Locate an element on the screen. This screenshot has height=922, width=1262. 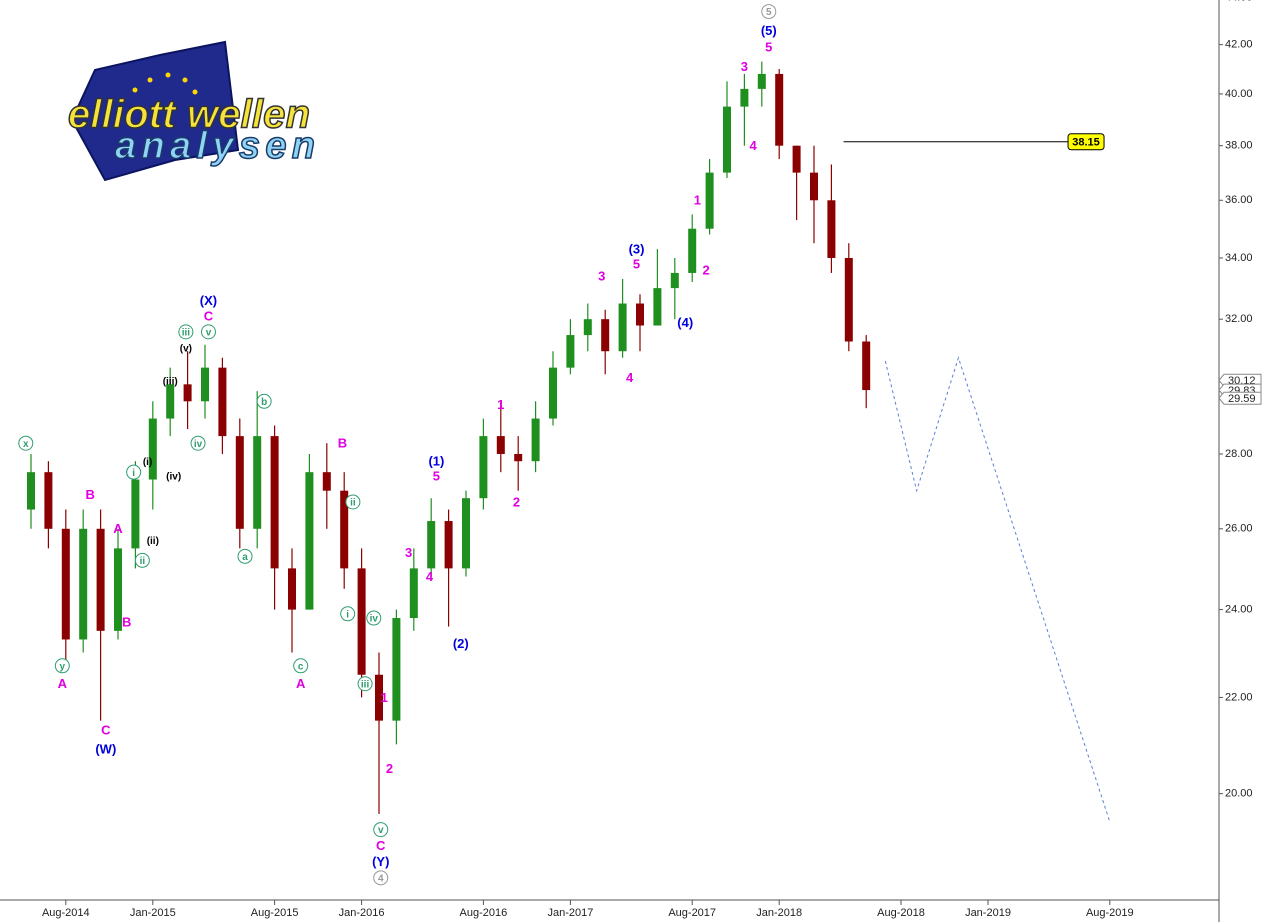
logo-stars is located at coordinates (165, 83).